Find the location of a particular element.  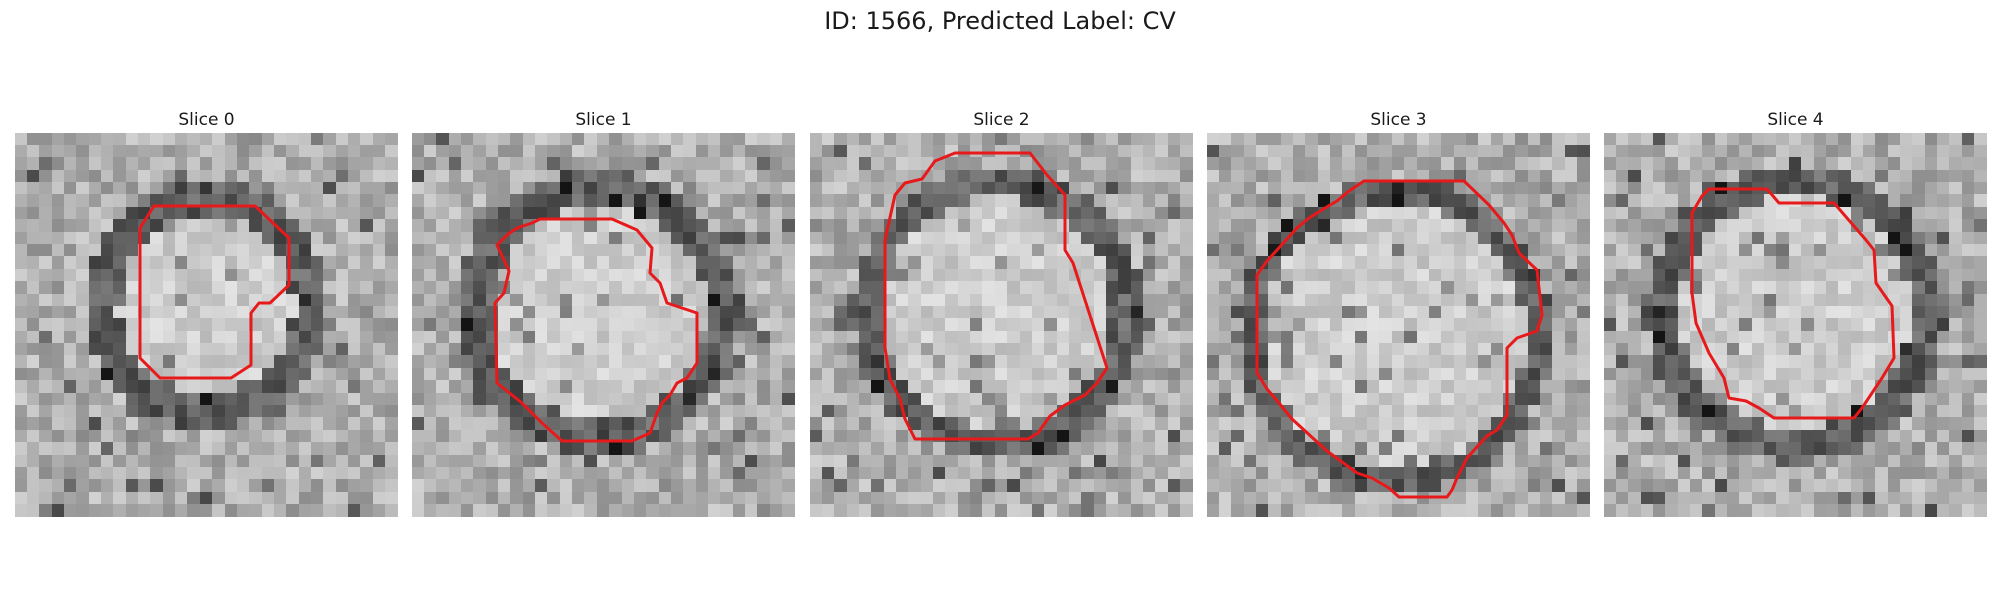

slice-title-2: Slice 2 is located at coordinates (1001, 120).